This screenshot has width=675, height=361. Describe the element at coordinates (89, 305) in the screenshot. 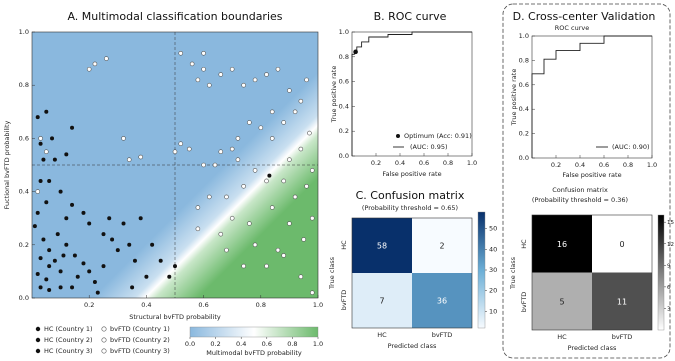

I see `x-tick-label: 0.2` at that location.